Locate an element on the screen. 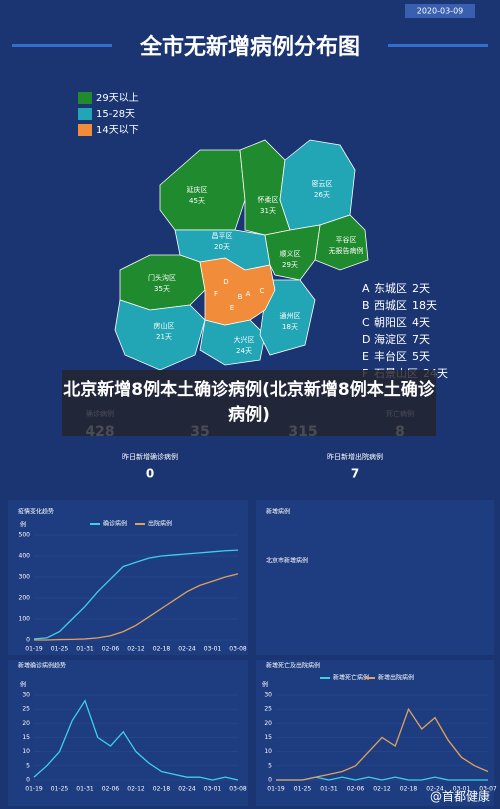 The height and width of the screenshot is (809, 500). district-name: 怀柔区 is located at coordinates (268, 199).